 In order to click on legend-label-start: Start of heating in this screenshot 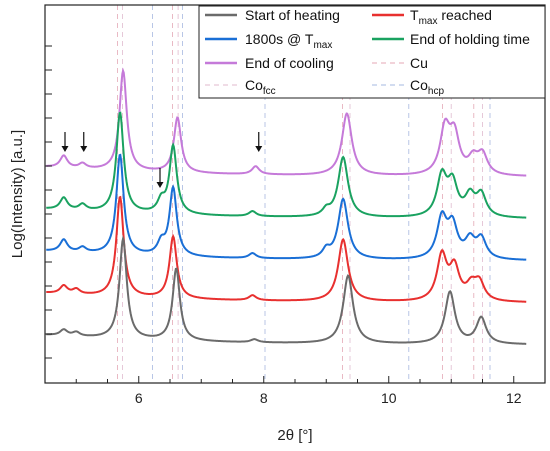, I will do `click(292, 15)`.